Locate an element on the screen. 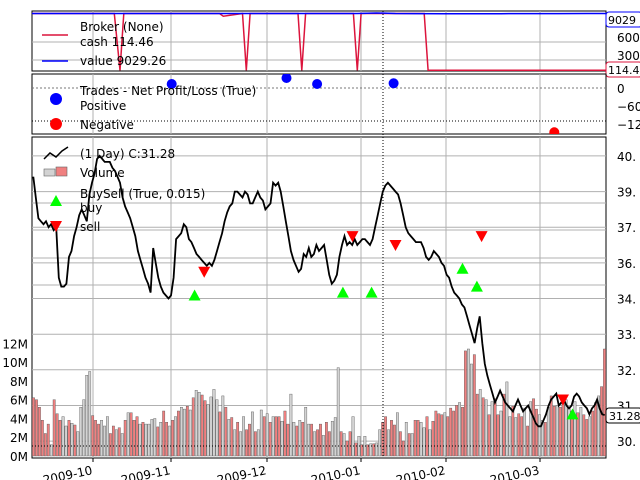 Image resolution: width=640 pixels, height=480 pixels. price-legend-close: (1 Day) C:31.28 is located at coordinates (127, 154).